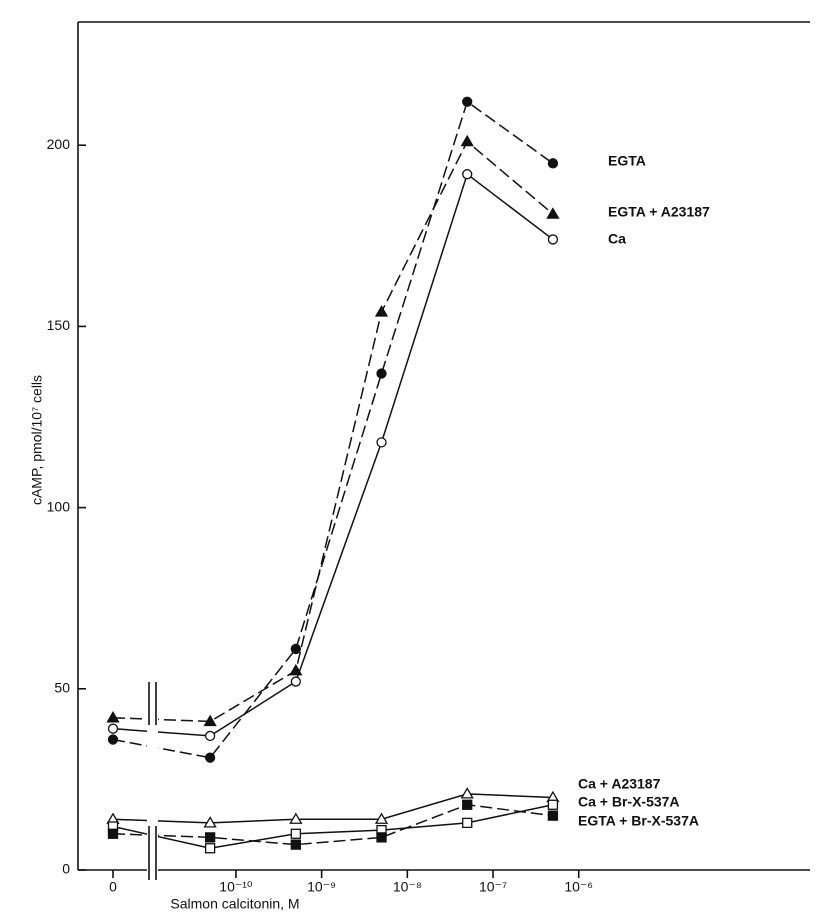 This screenshot has height=914, width=820. I want to click on x-tick-label: 10⁻⁷, so click(493, 887).